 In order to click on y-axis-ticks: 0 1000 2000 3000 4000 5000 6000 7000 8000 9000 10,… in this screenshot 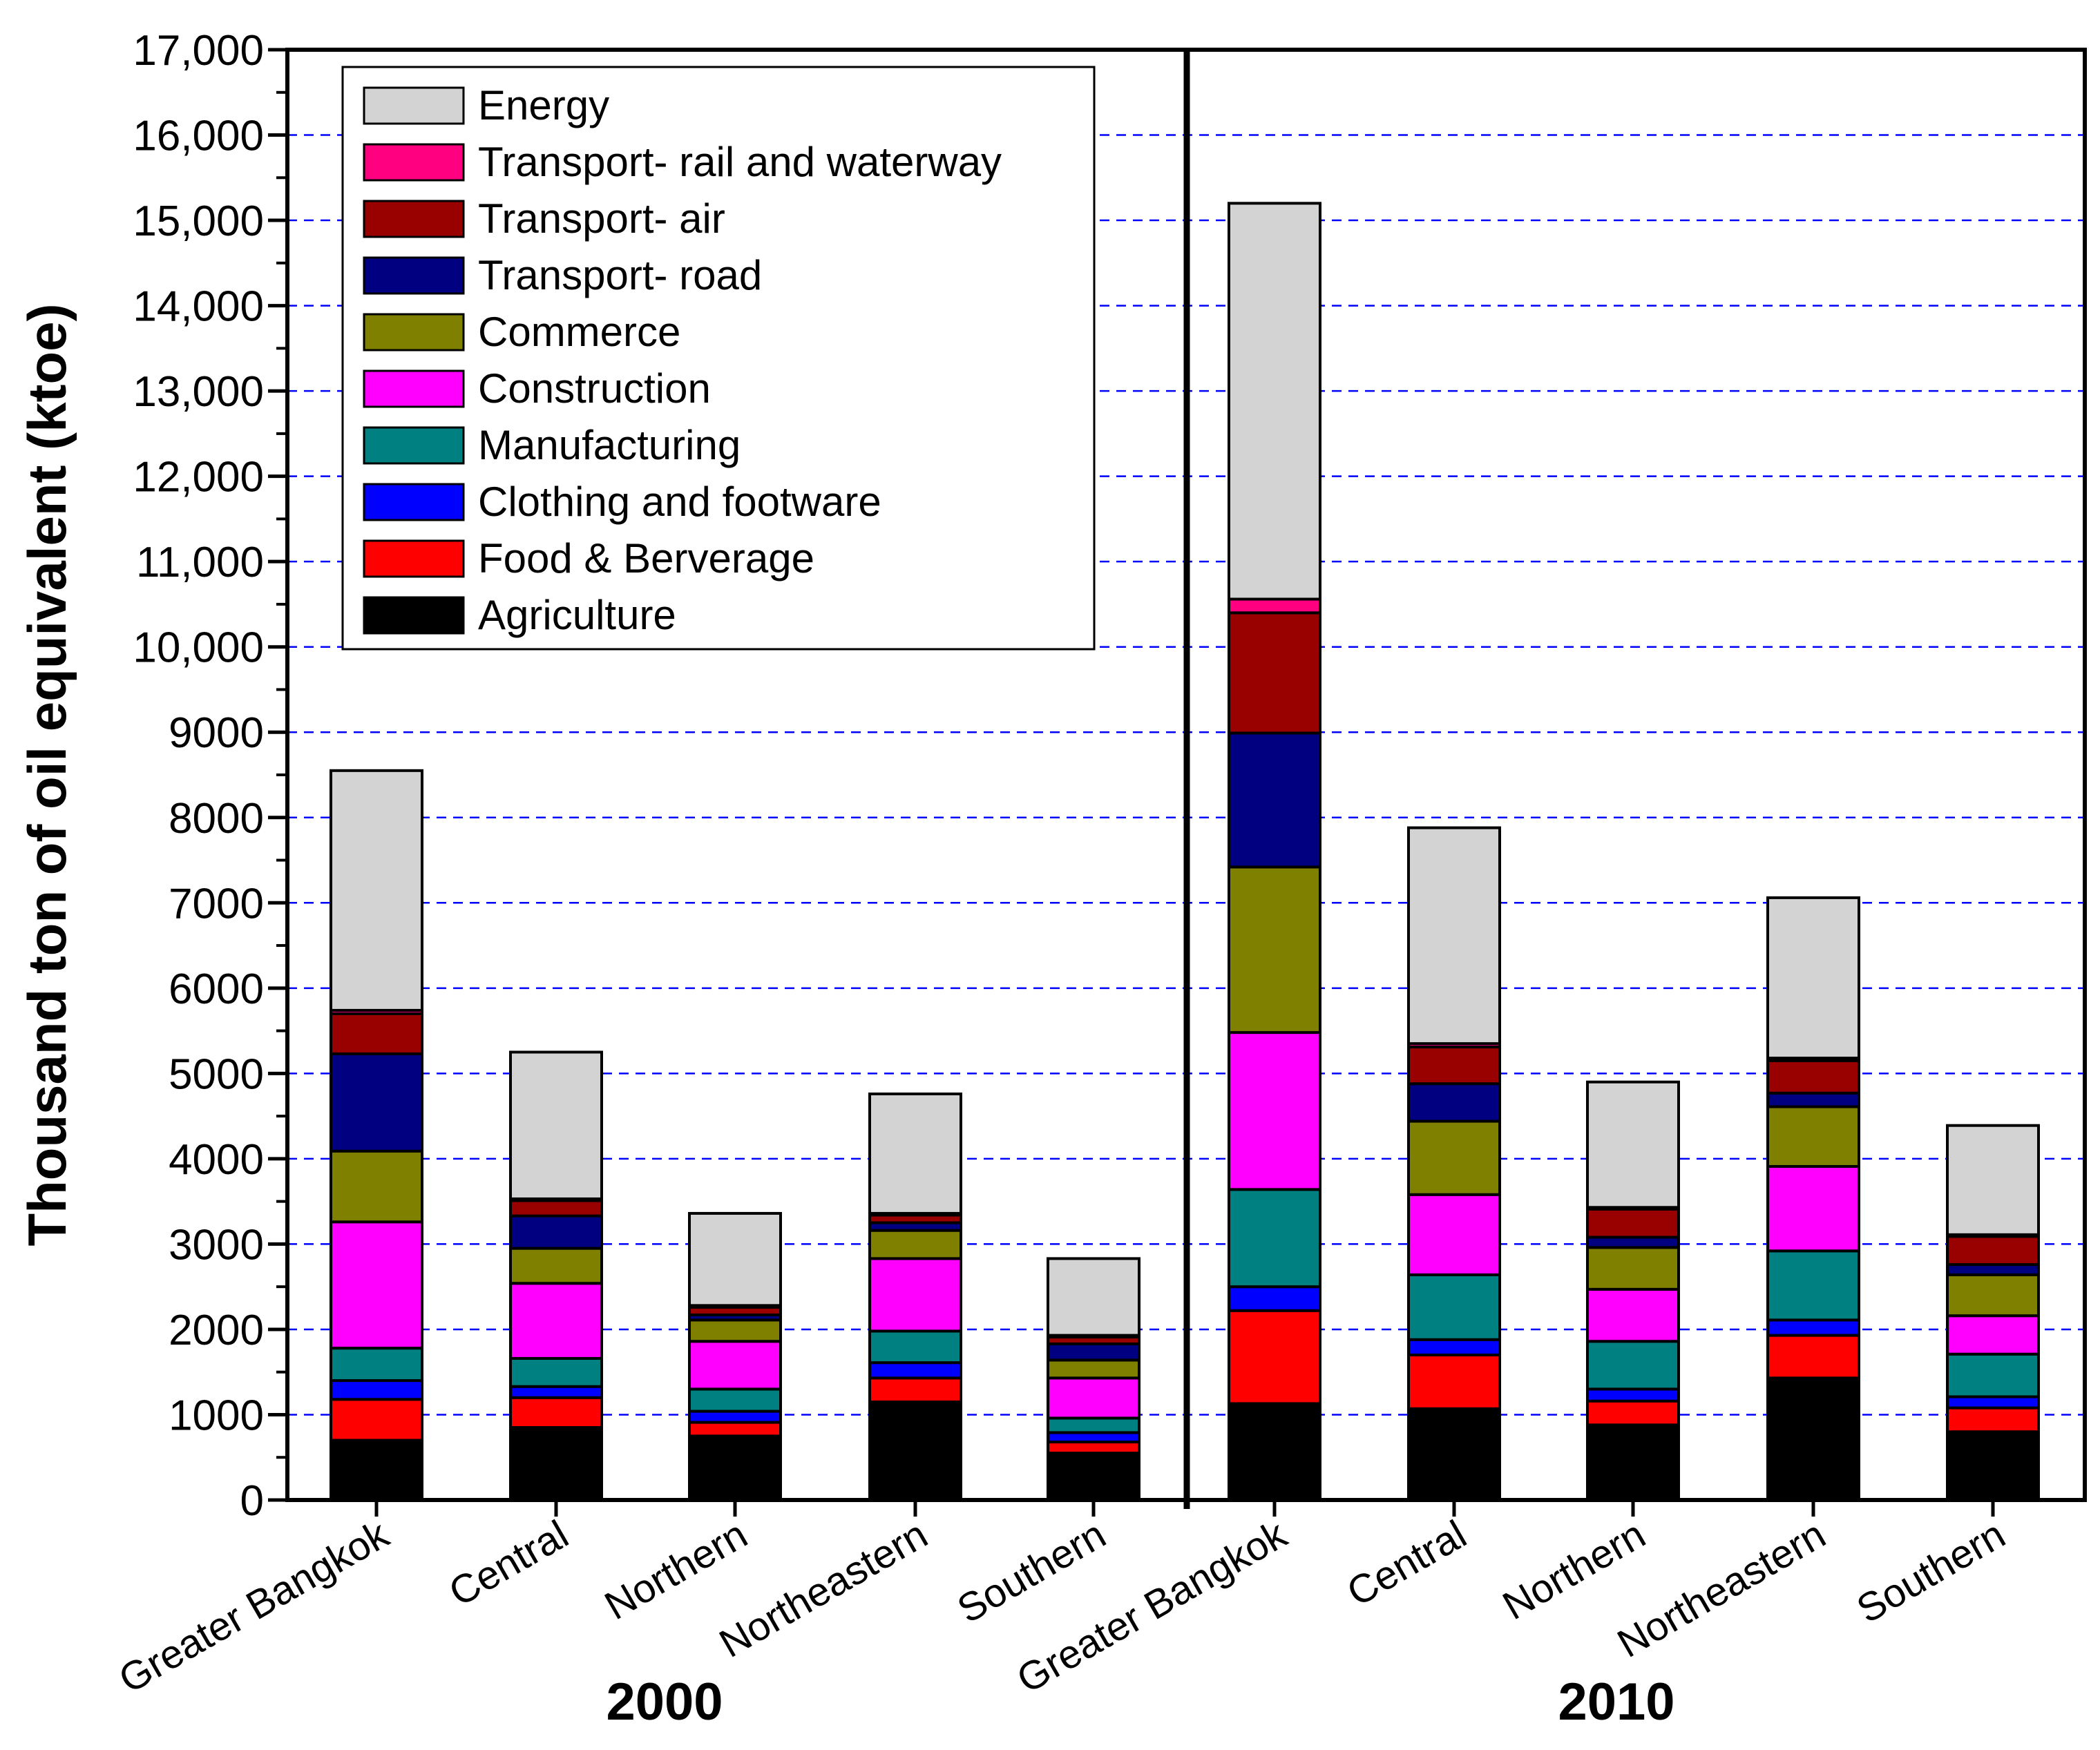, I will do `click(210, 776)`.